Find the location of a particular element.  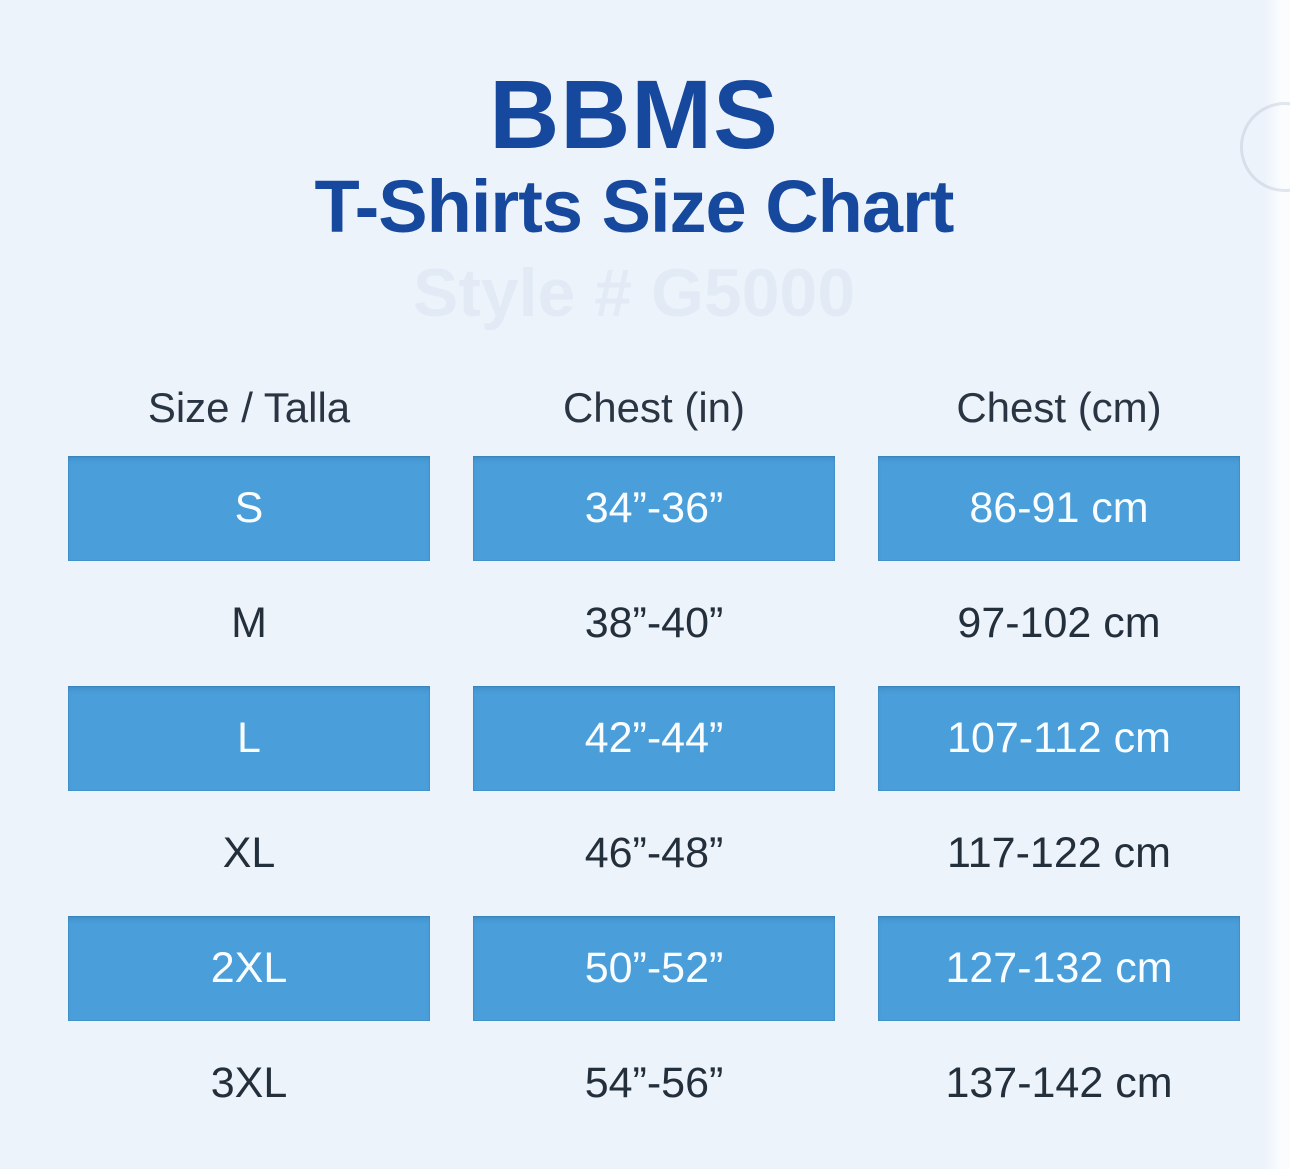

table-header-row: Size / Talla Chest (in) Chest (cm) is located at coordinates (654, 421).